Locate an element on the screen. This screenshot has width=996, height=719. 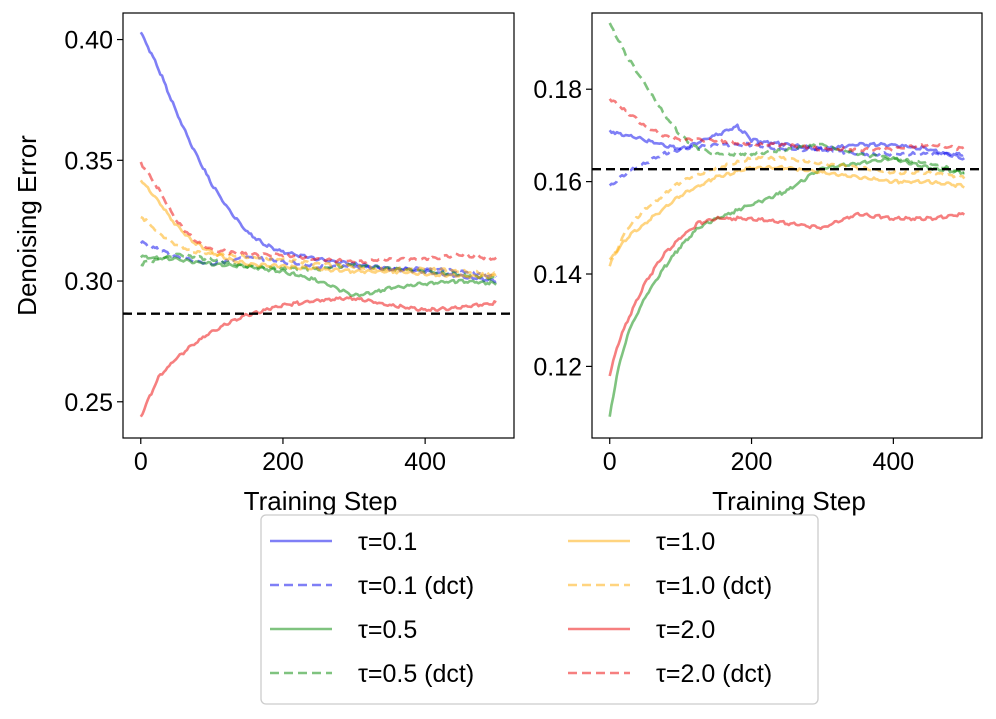
legend-label: τ=1.0 is located at coordinates (685, 542).